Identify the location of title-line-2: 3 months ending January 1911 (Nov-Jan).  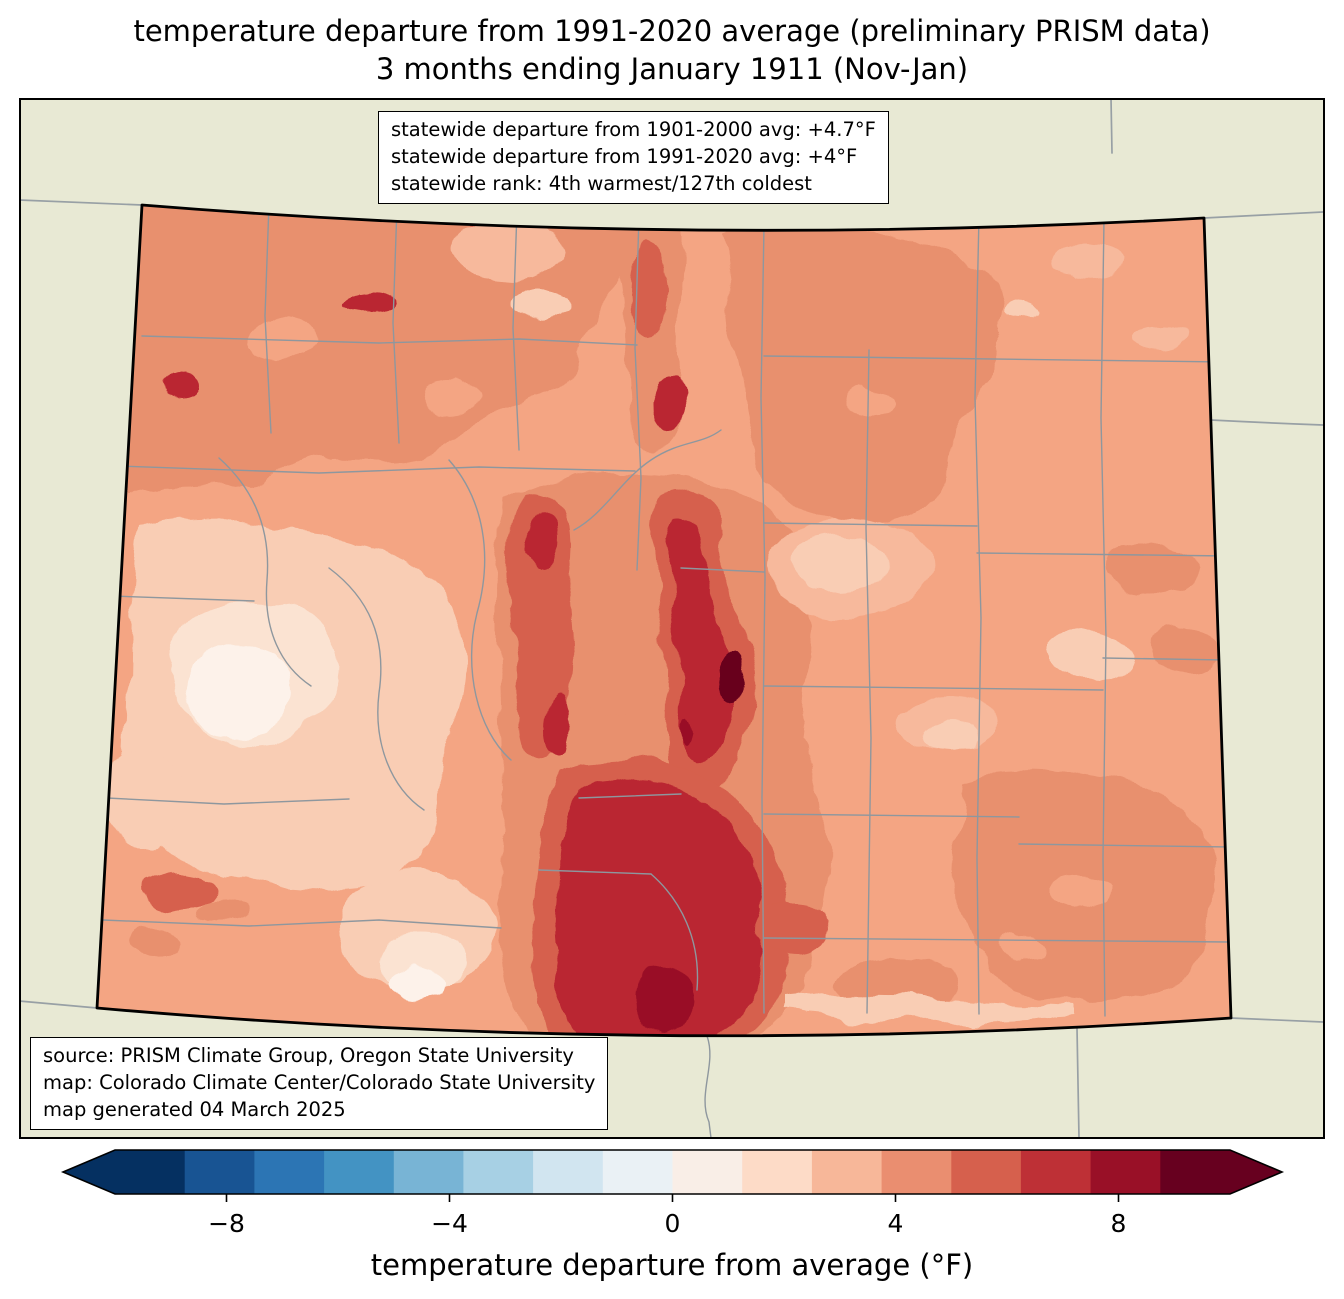
(672, 69).